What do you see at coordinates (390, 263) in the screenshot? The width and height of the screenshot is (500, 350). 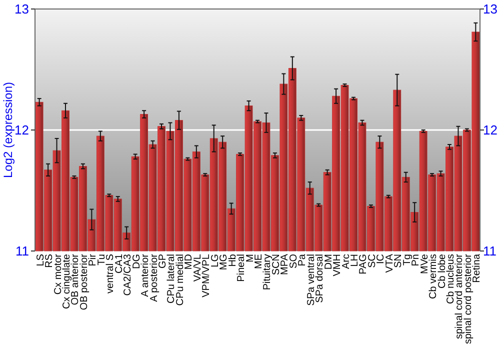 I see `x-tick-label: VTA` at bounding box center [390, 263].